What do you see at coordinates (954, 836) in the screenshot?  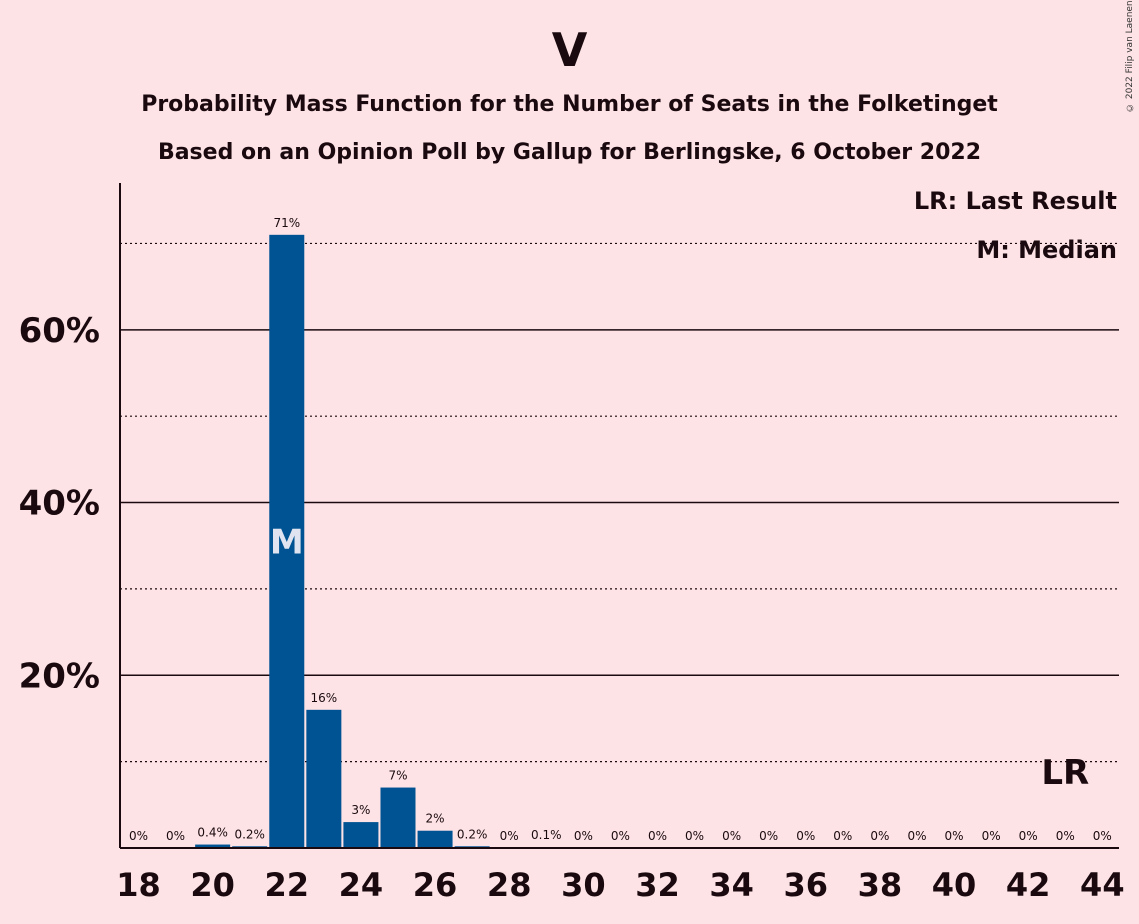 I see `bar-label-seat-40: 0%` at bounding box center [954, 836].